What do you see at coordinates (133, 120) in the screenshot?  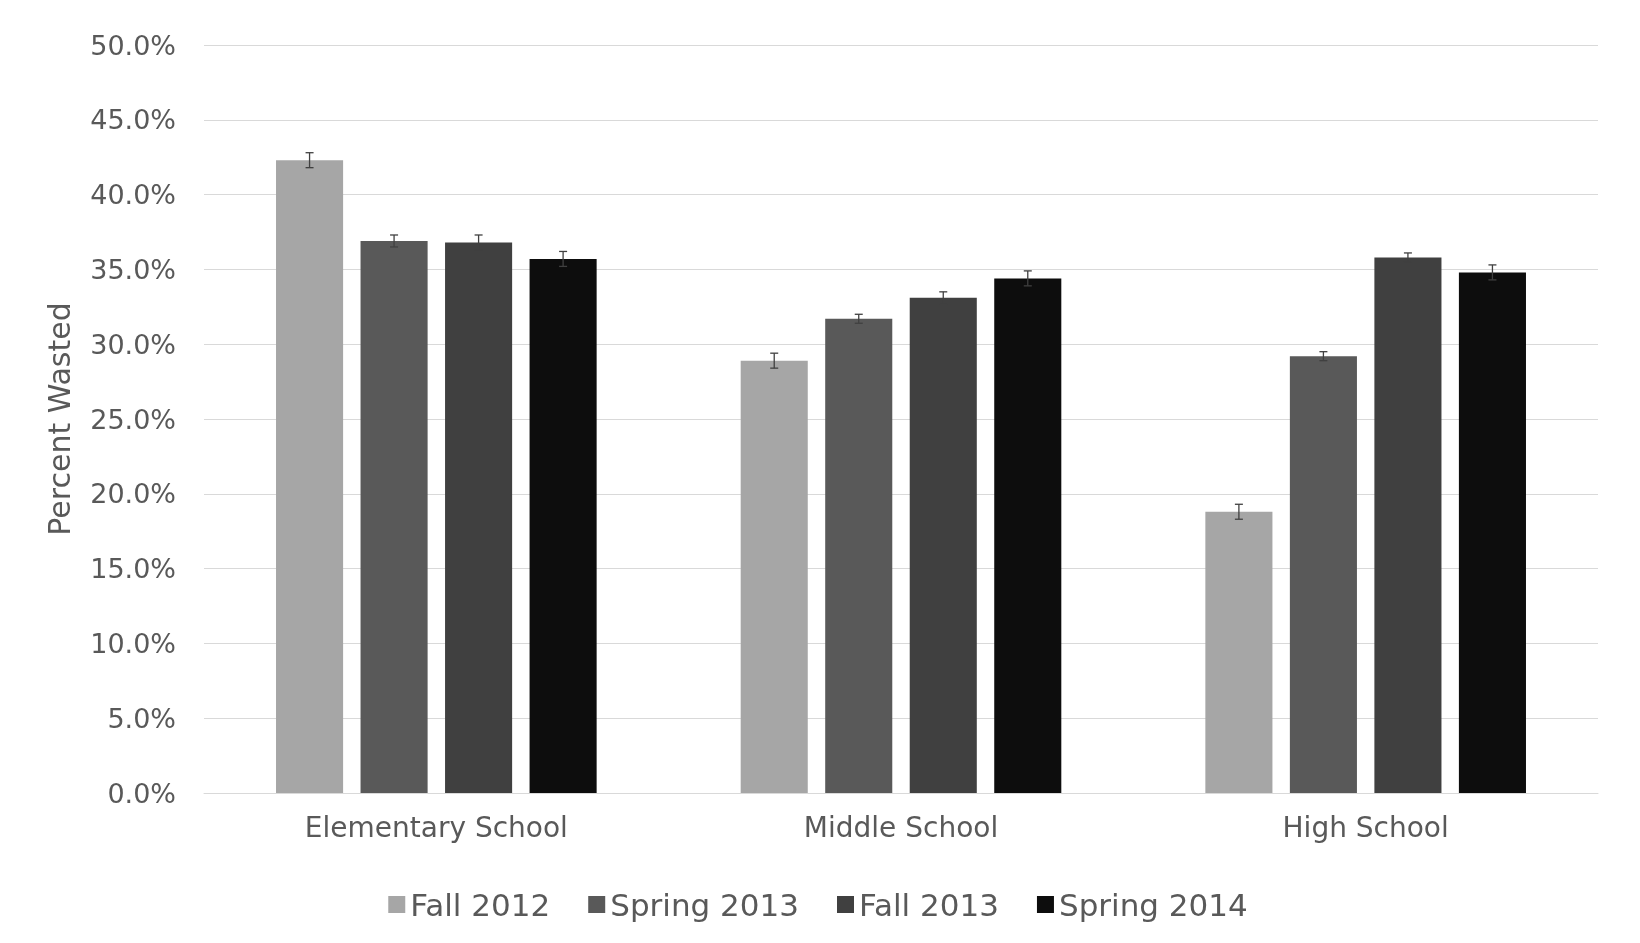 I see `y-tick-label: 45.0%` at bounding box center [133, 120].